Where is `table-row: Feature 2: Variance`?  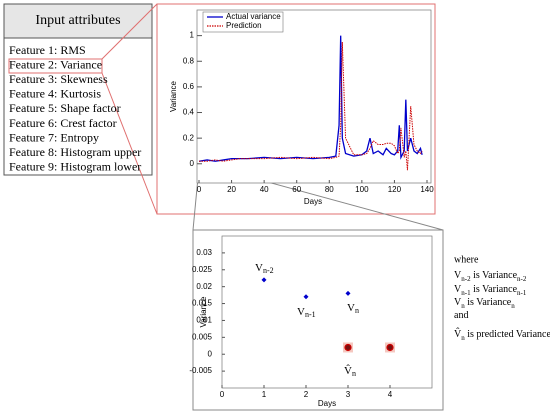
table-row: Feature 2: Variance is located at coordinates (55, 64).